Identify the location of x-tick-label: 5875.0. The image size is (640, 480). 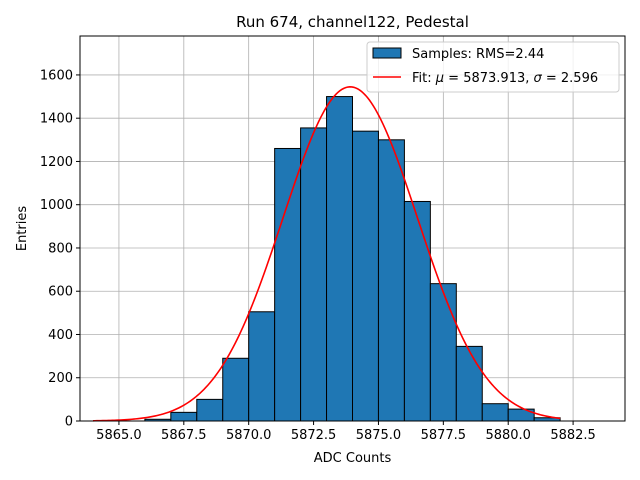
(379, 435).